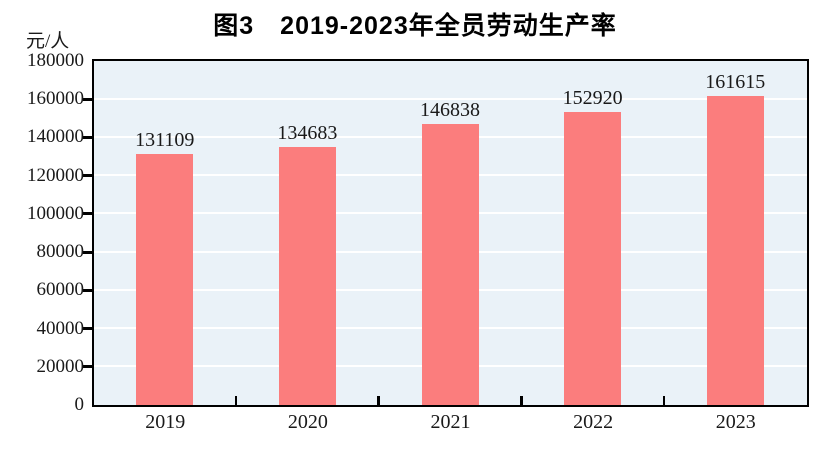 The image size is (830, 464). Describe the element at coordinates (735, 81) in the screenshot. I see `bar-value-label: 161615` at that location.